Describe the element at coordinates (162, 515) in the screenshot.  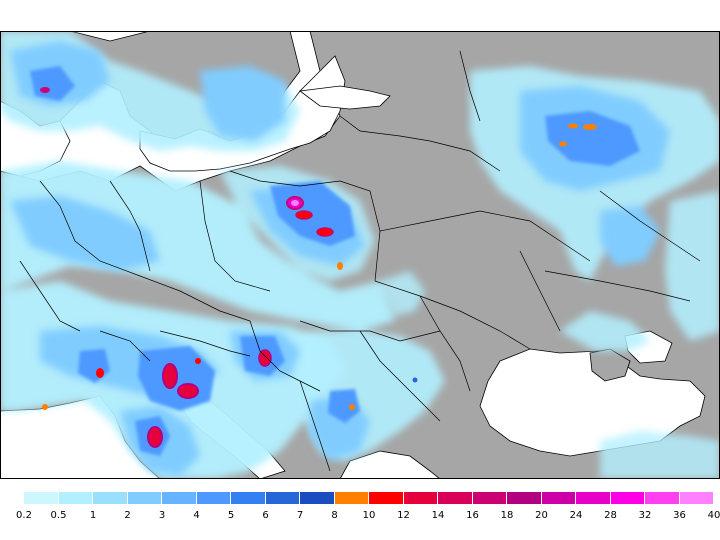
I see `legend-label: 3` at that location.